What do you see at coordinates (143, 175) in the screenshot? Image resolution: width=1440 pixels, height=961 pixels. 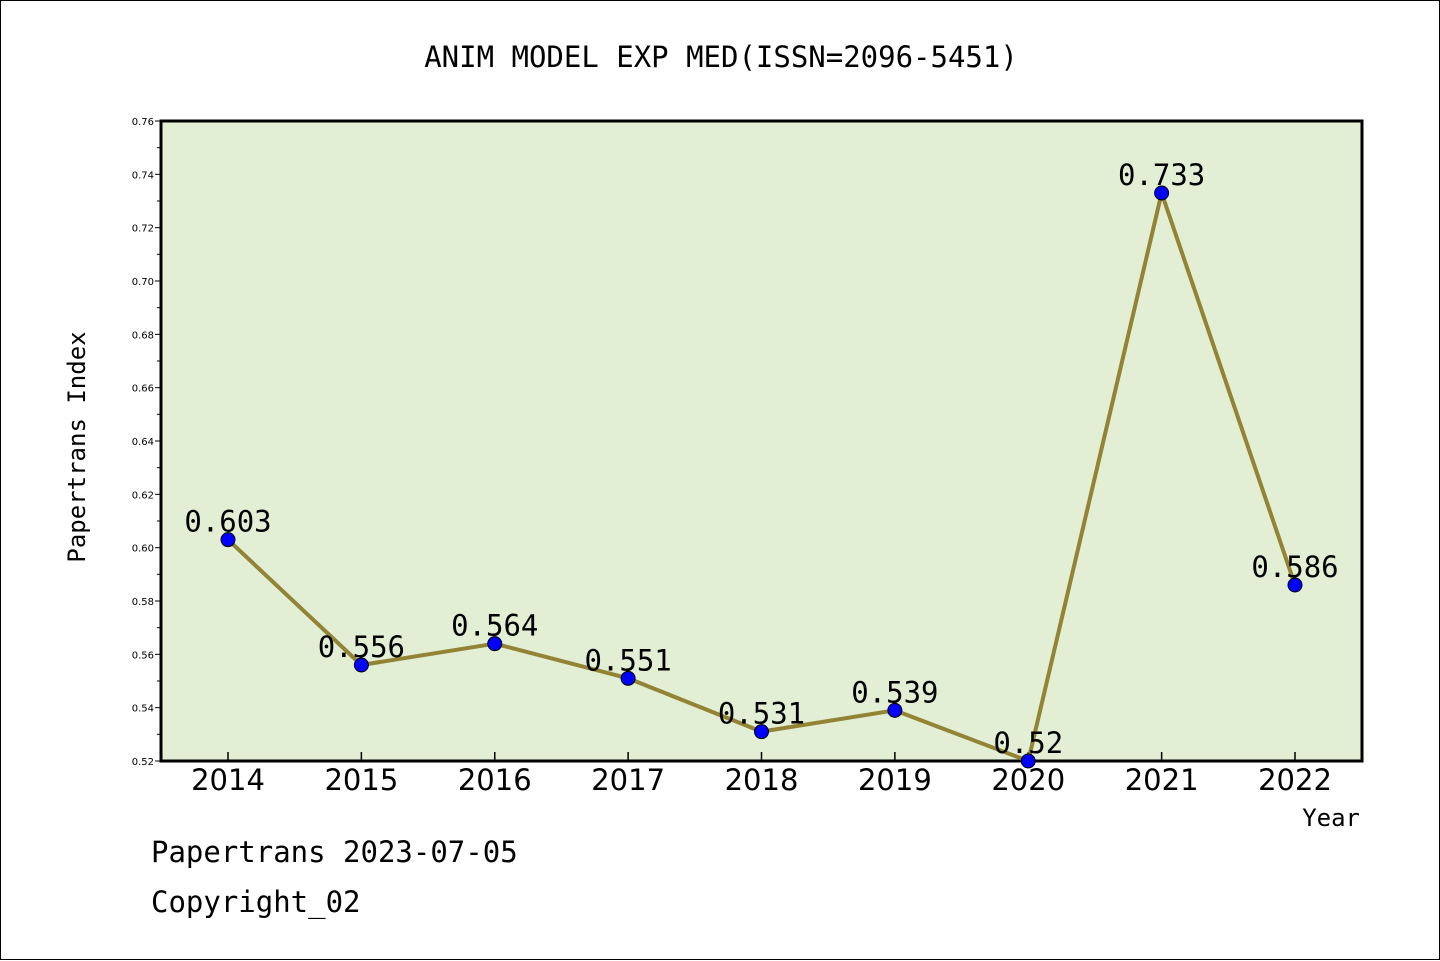 I see `y-tick-label: 0.74` at bounding box center [143, 175].